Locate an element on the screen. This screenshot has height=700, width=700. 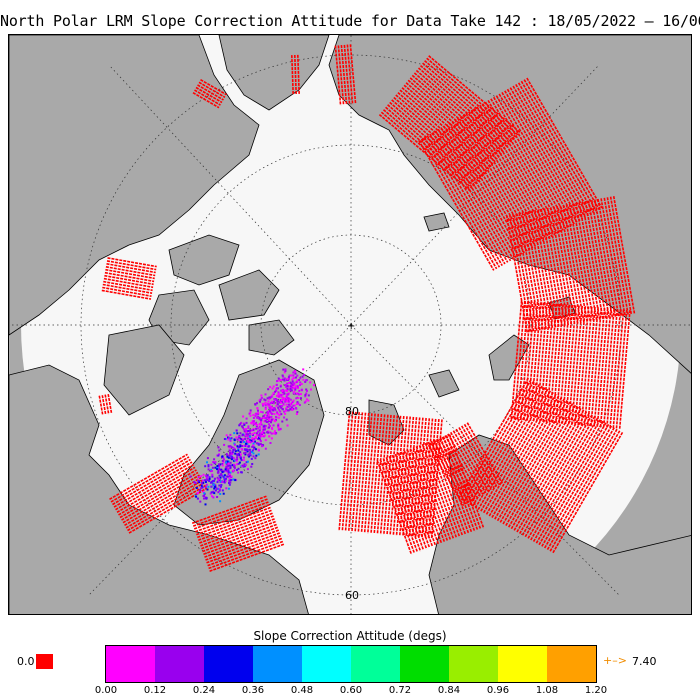
colorbar-tick-label: 0.12 is located at coordinates (155, 690).